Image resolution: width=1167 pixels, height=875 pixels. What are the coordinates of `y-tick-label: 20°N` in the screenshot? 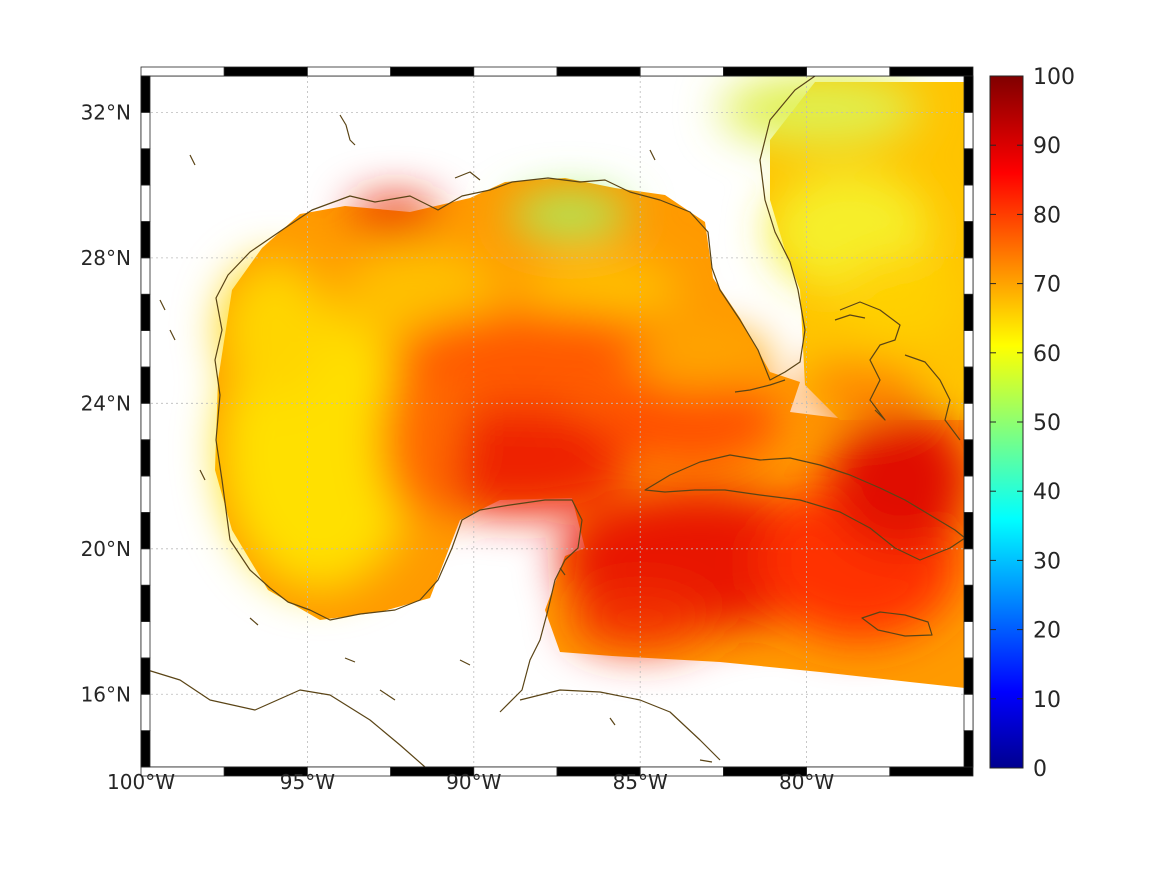 It's located at (106, 549).